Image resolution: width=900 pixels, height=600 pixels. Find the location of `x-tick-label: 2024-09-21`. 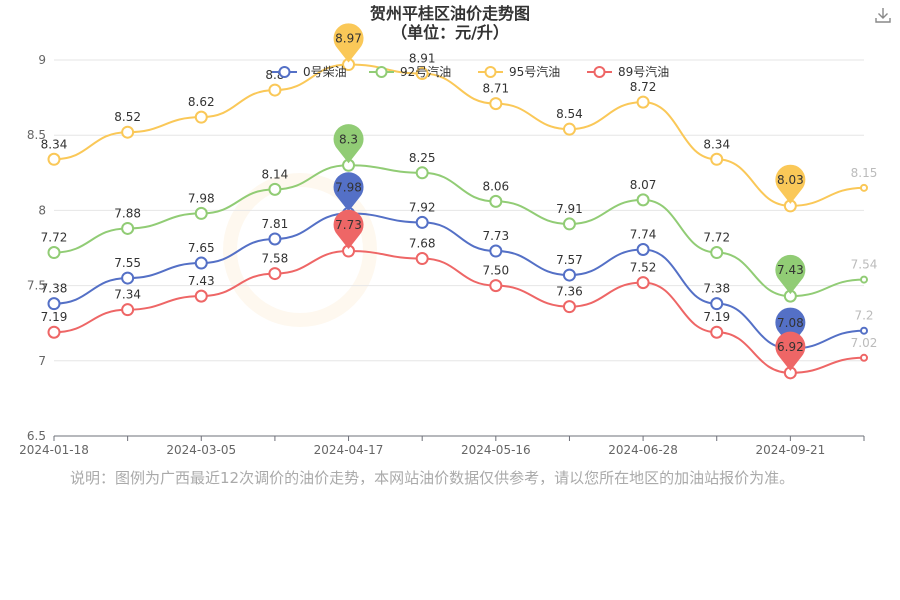

x-tick-label: 2024-09-21 is located at coordinates (790, 450).